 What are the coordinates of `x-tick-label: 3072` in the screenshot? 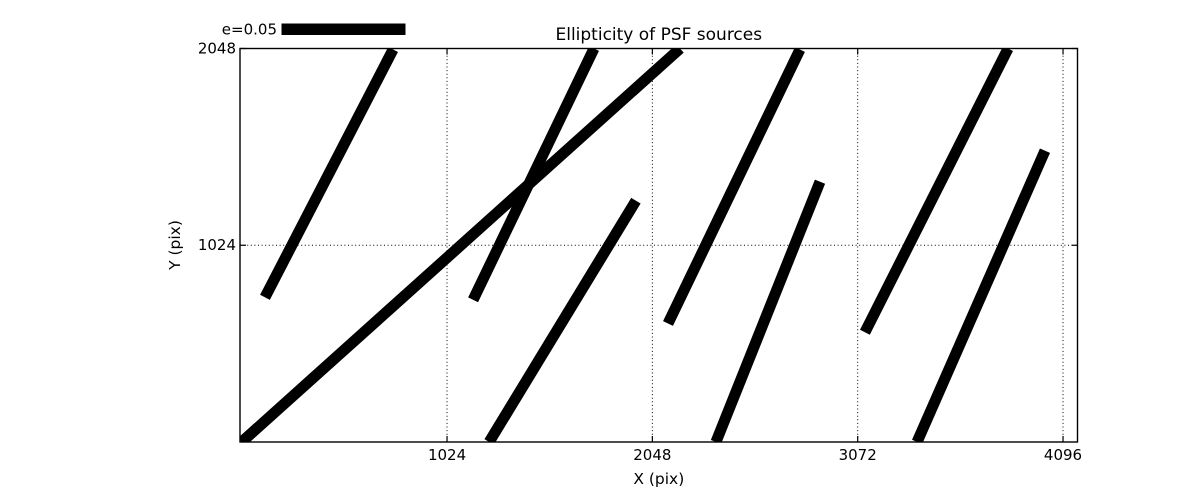 It's located at (858, 455).